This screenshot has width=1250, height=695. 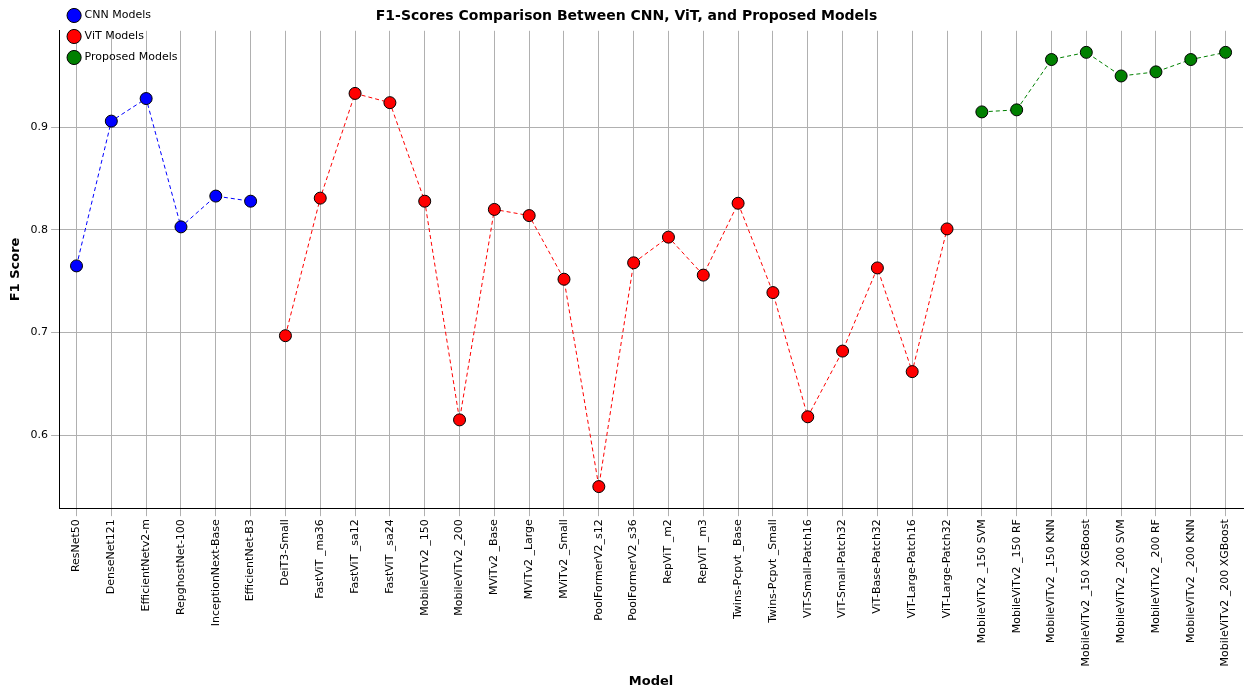 What do you see at coordinates (737, 569) in the screenshot?
I see `x-tick-label: Twins-Pcpvt _Base` at bounding box center [737, 569].